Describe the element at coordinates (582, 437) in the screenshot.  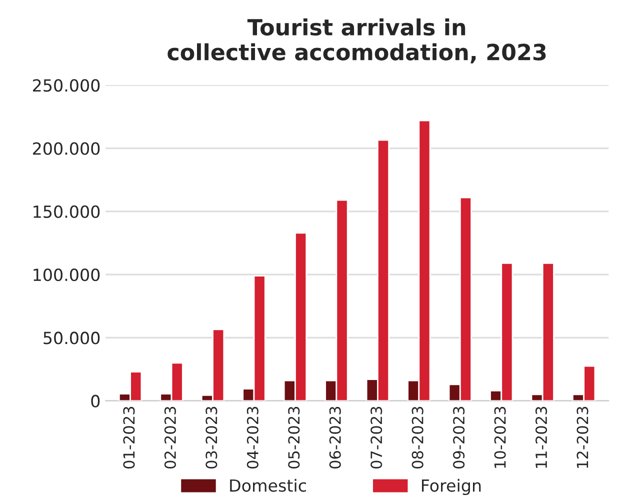
I see `x-tick-label: 12-2023` at that location.